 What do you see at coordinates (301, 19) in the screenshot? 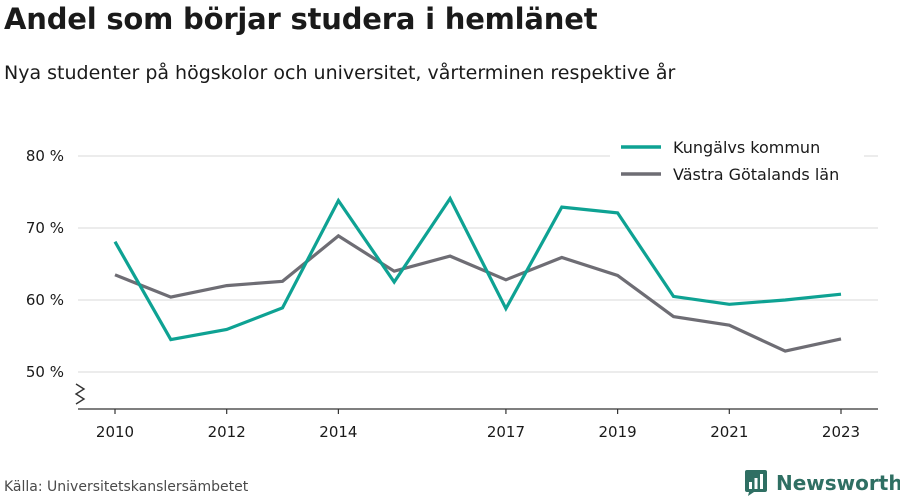
I see `chart-title: Andel som börjar studera i hemlänet` at bounding box center [301, 19].